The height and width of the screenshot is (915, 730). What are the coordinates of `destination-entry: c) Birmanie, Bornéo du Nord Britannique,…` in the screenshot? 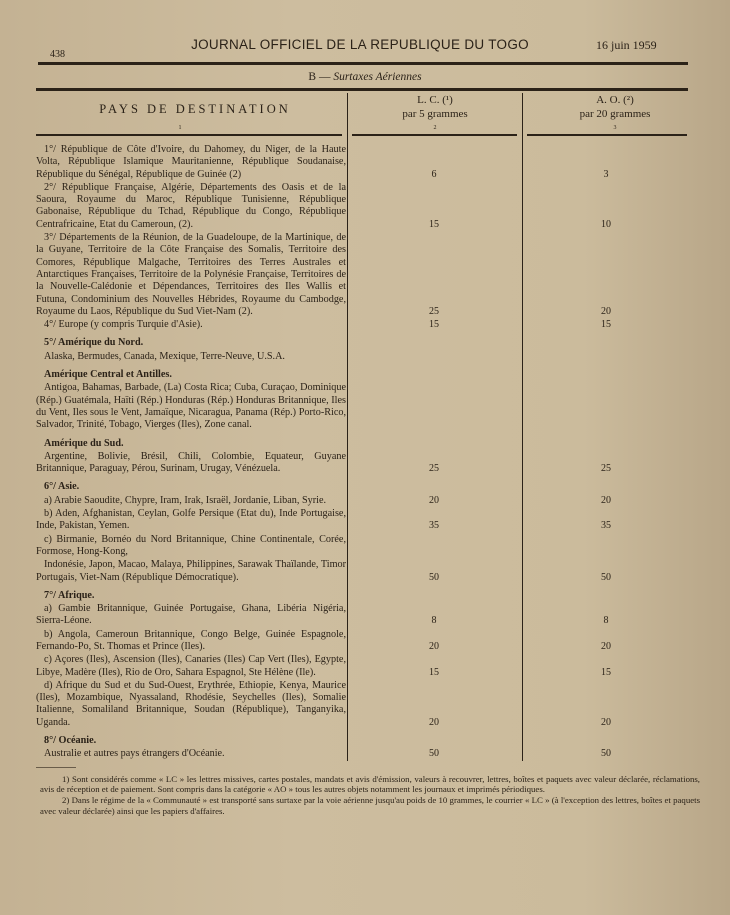 It's located at (191, 546).